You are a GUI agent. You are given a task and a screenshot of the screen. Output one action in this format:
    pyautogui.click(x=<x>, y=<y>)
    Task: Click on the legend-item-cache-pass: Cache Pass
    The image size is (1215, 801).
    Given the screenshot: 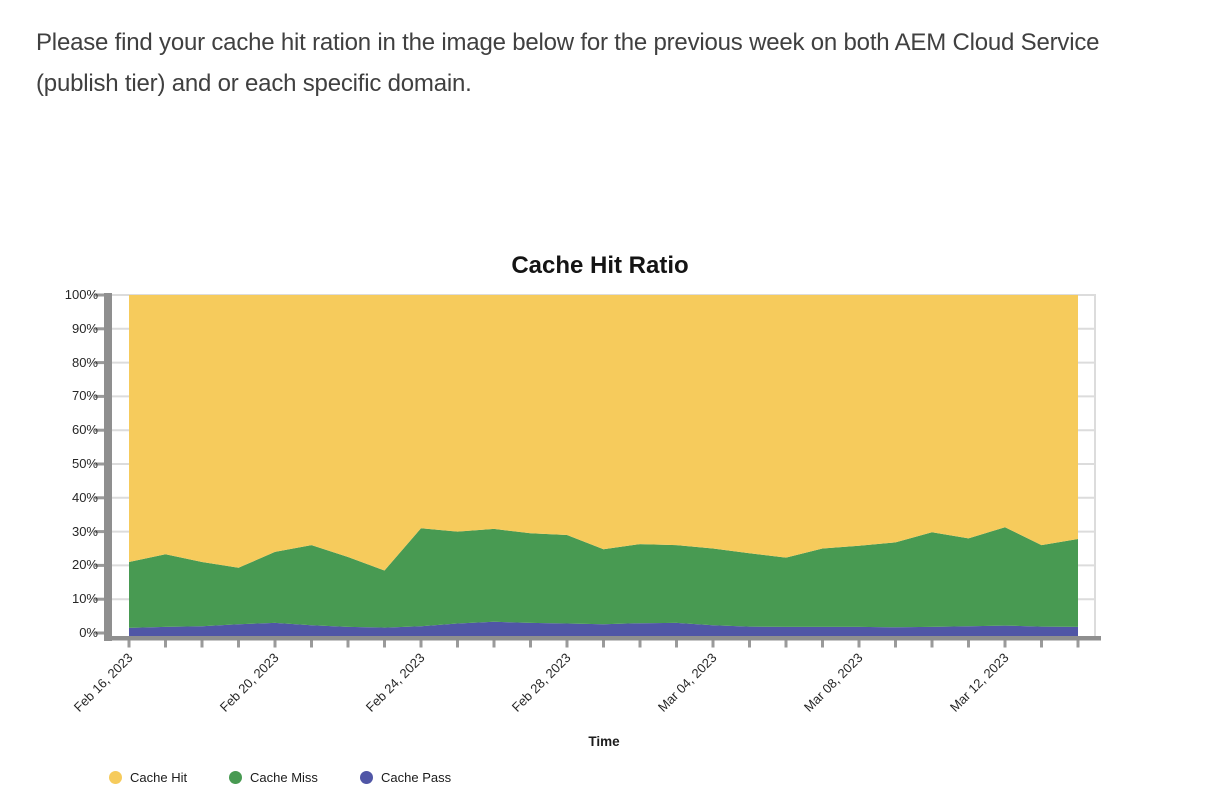 What is the action you would take?
    pyautogui.click(x=405, y=777)
    